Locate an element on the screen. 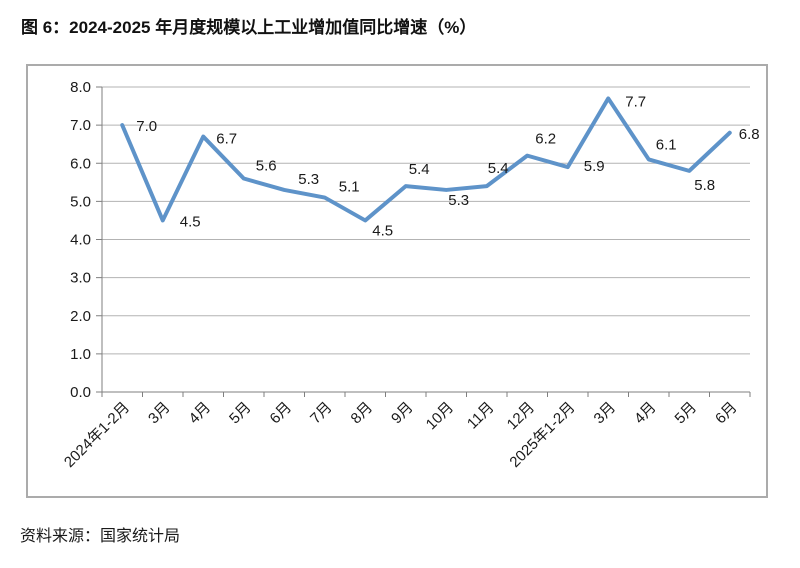 This screenshot has height=568, width=800. data-label: 6.1 is located at coordinates (666, 144).